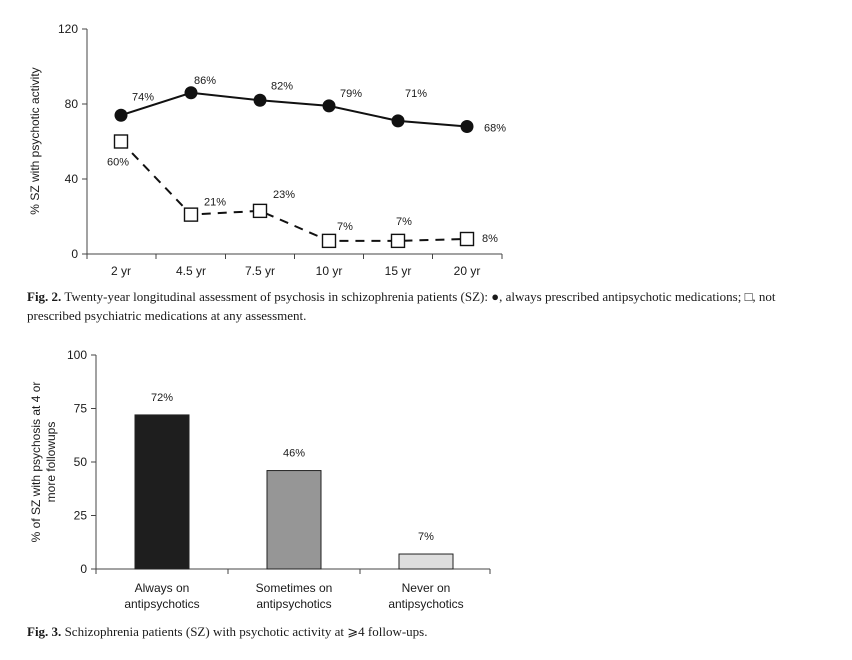 This screenshot has height=660, width=852. I want to click on x-tick-label: 4.5 yr, so click(191, 271).